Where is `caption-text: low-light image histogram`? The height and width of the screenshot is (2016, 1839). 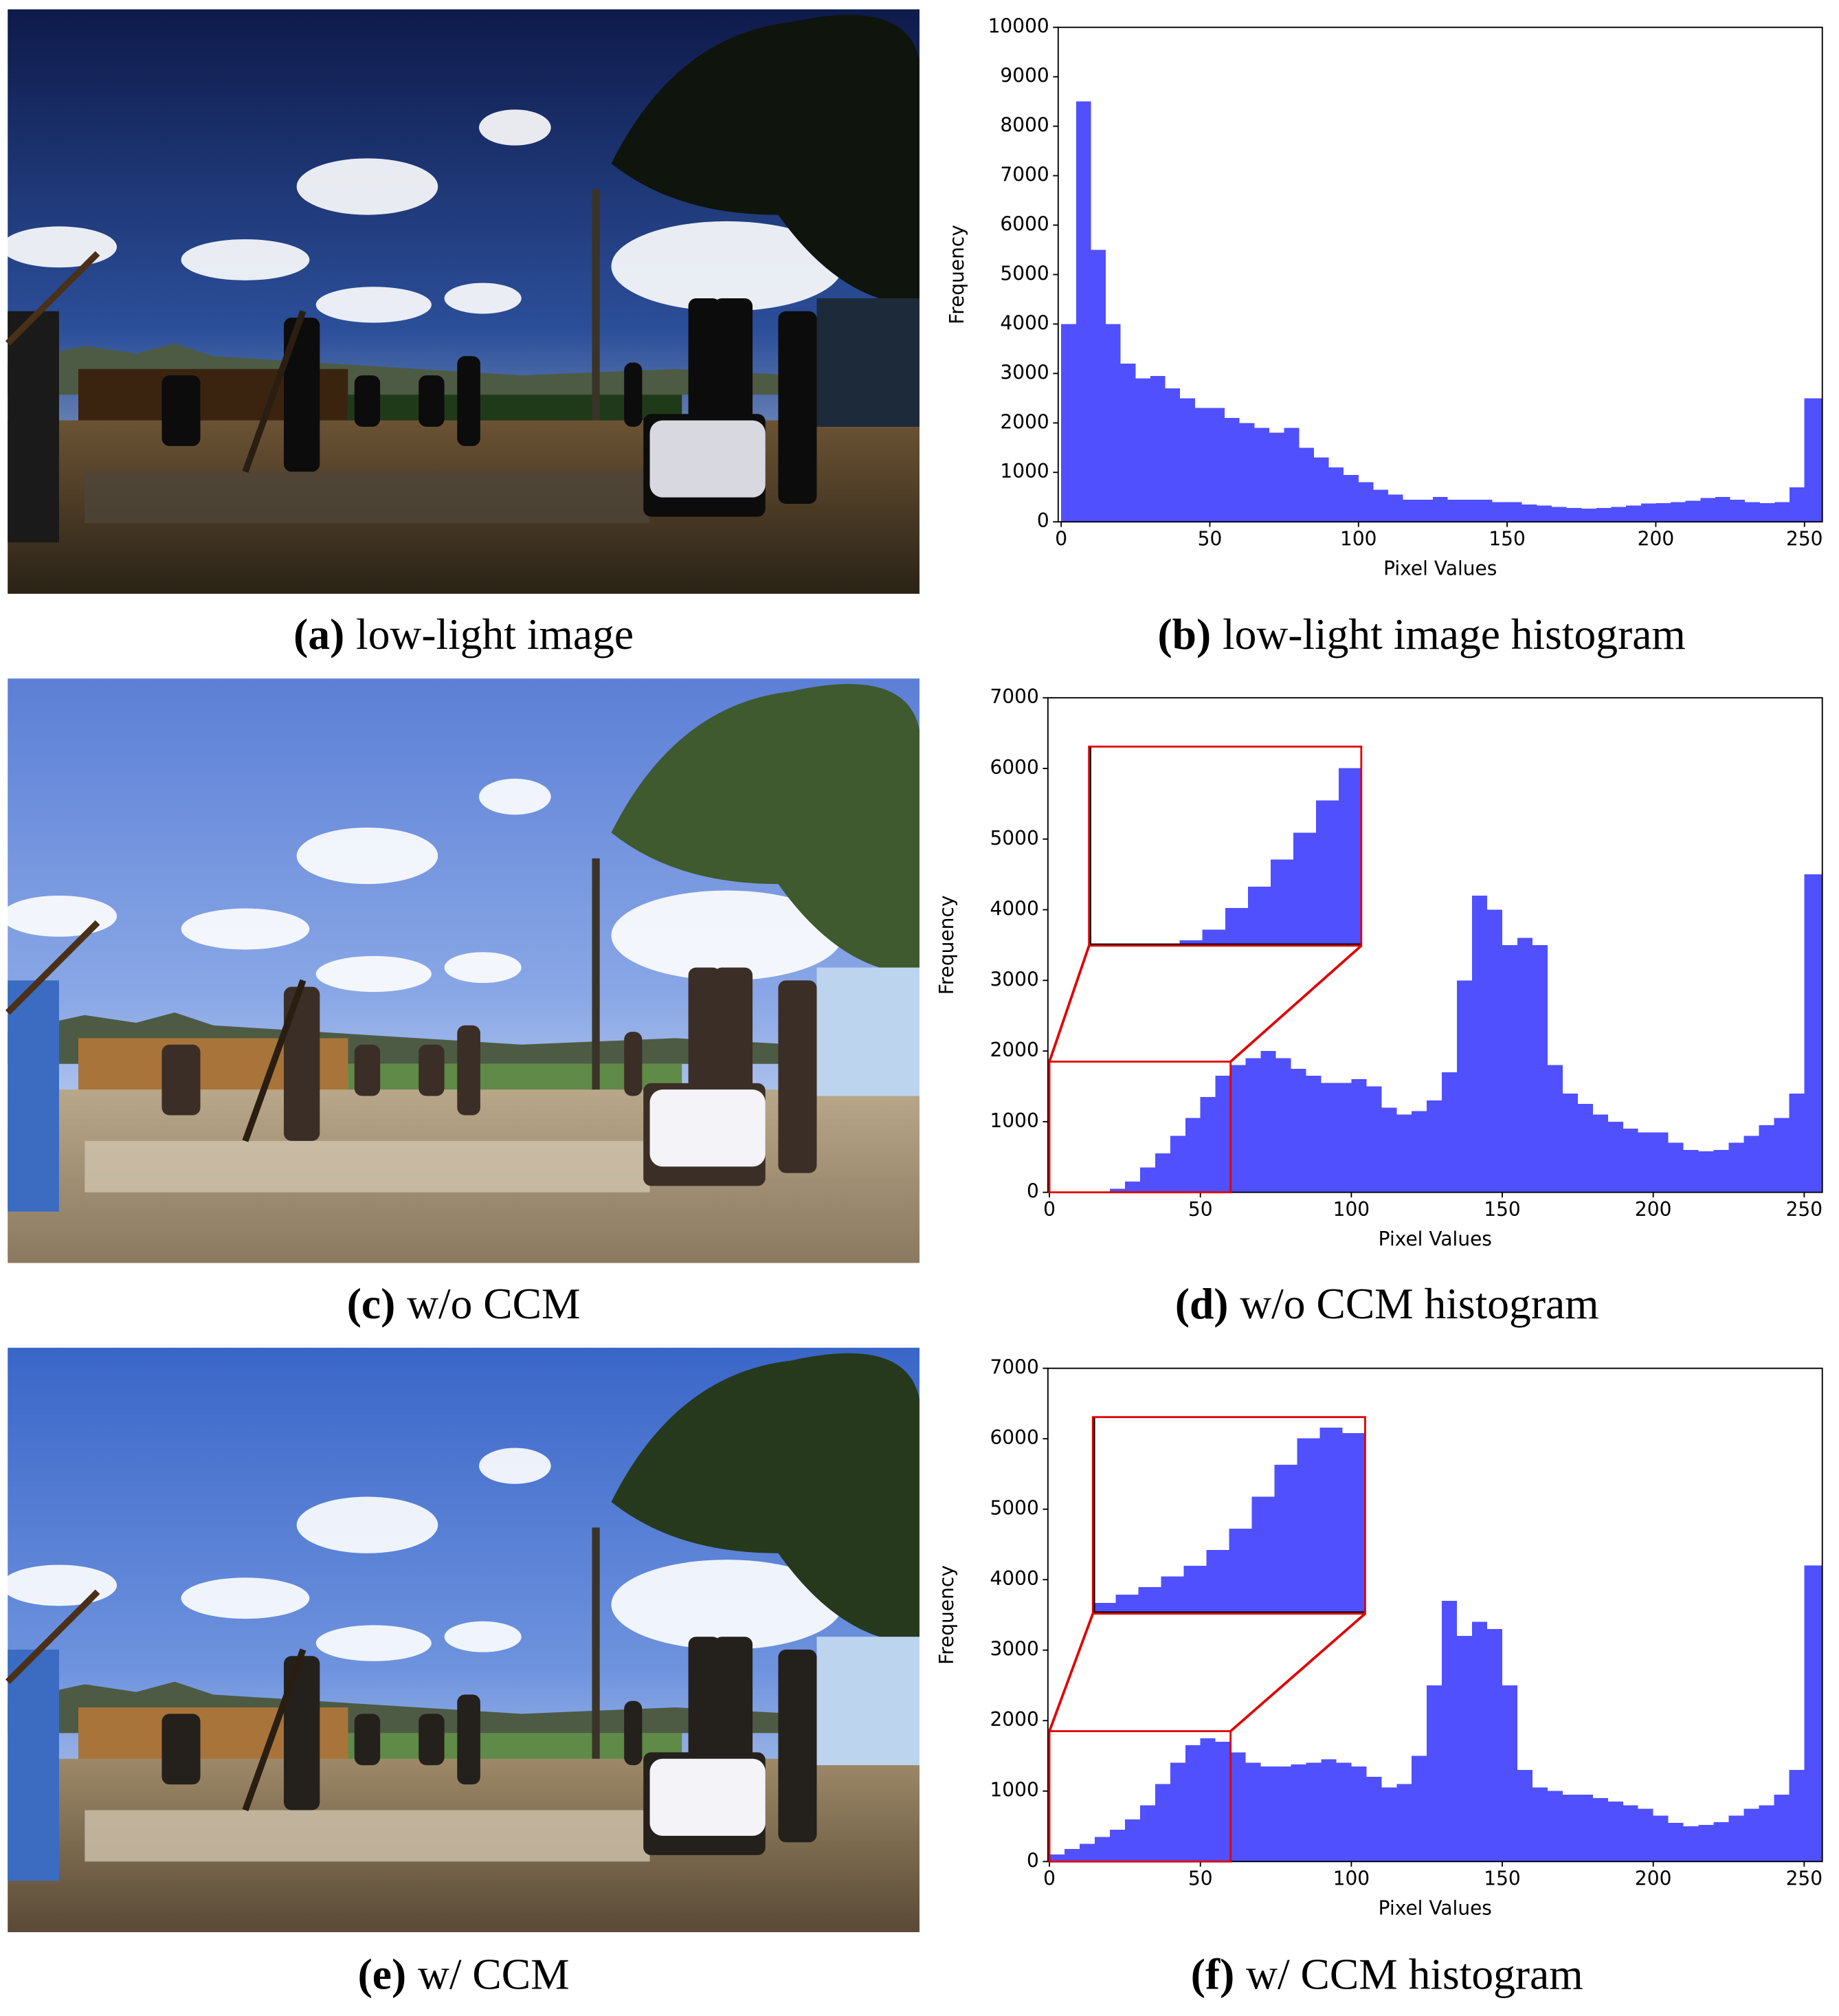 caption-text: low-light image histogram is located at coordinates (1455, 634).